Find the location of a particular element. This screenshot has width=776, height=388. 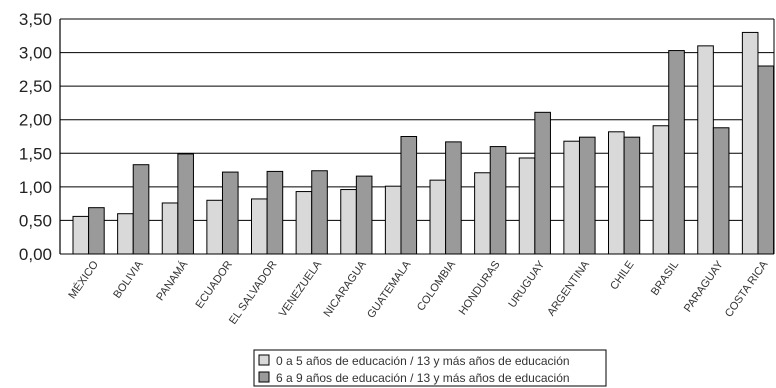

x-tick-label: VENEZUELA is located at coordinates (301, 288).